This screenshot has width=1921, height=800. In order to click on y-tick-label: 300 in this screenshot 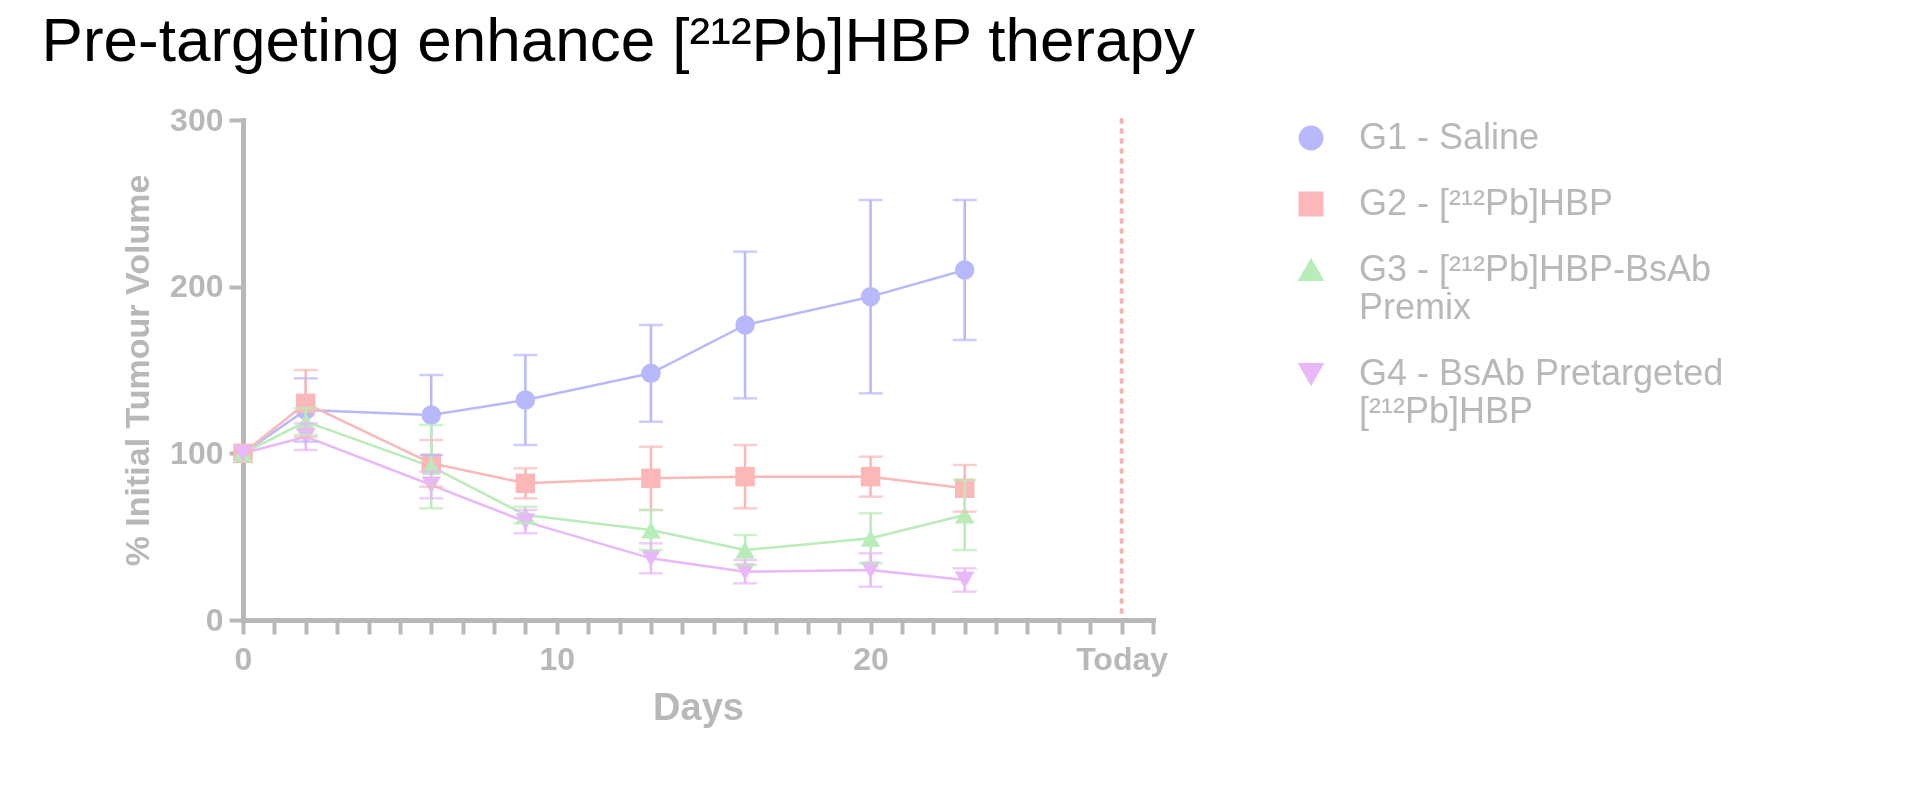, I will do `click(197, 119)`.